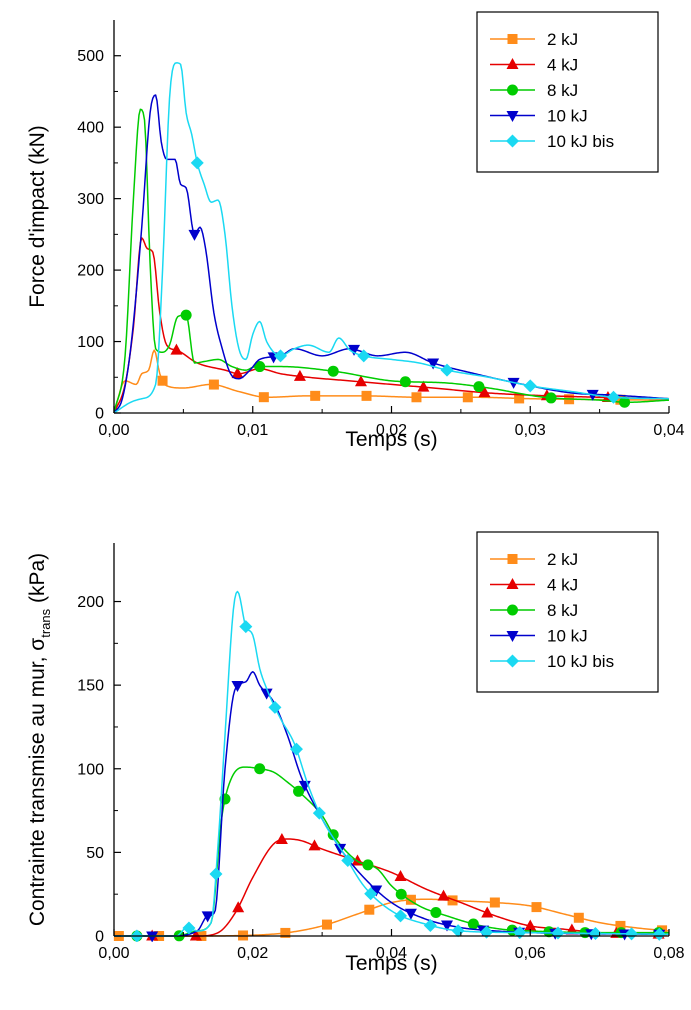 This screenshot has height=1010, width=691. What do you see at coordinates (562, 65) in the screenshot?
I see `legend-label-2: 4 kJ` at bounding box center [562, 65].